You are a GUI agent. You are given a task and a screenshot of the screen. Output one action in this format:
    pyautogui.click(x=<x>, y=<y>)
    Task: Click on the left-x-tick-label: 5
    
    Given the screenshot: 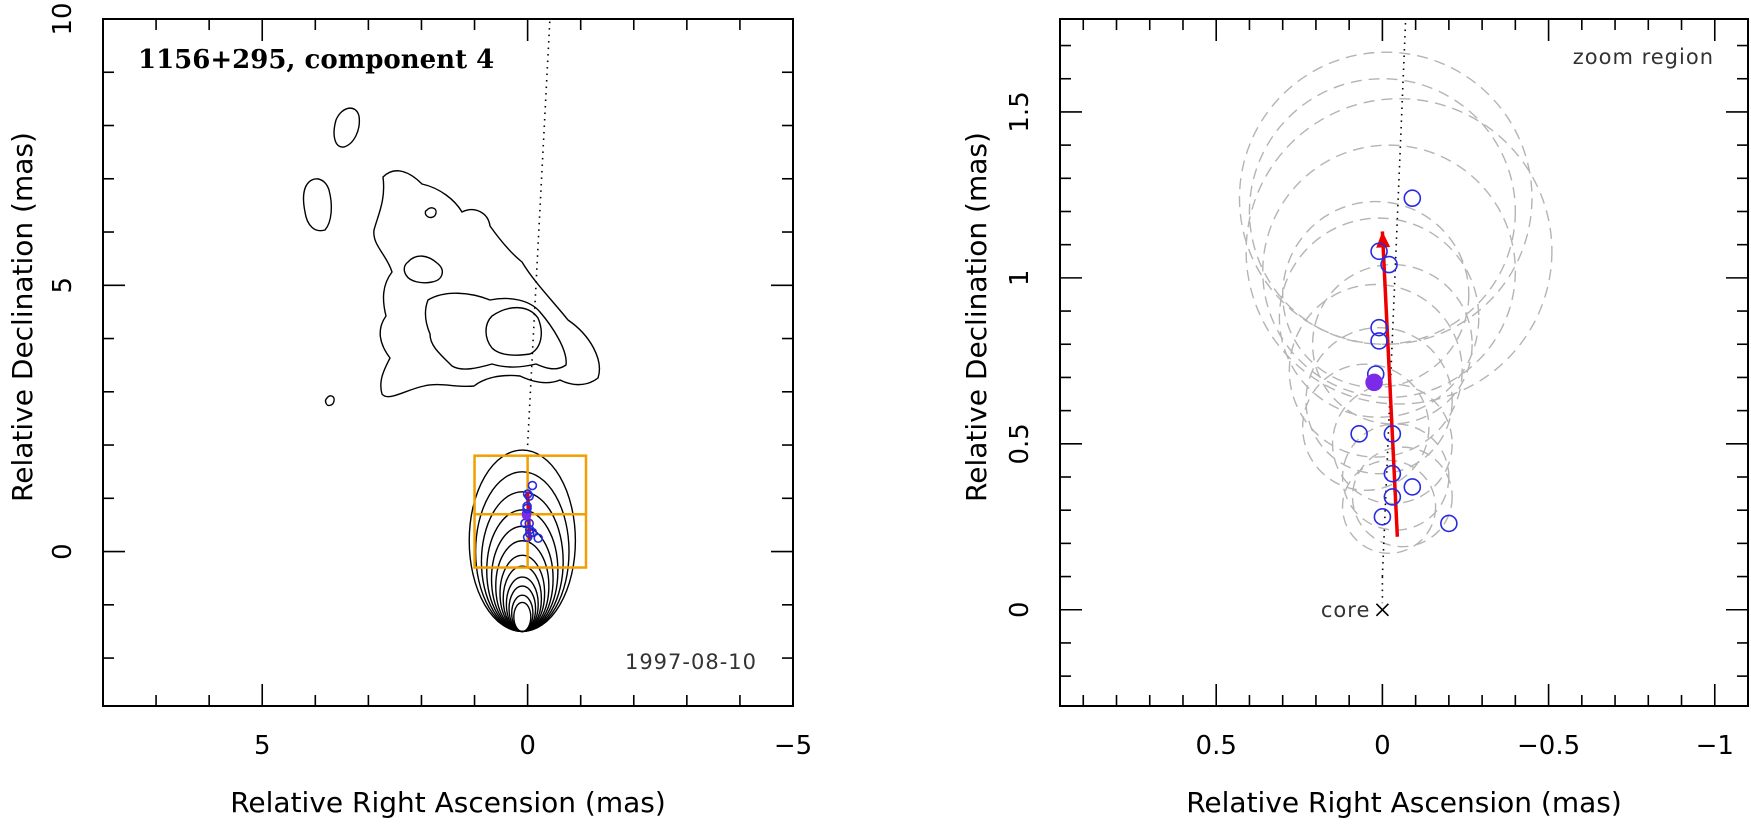 What is the action you would take?
    pyautogui.click(x=262, y=746)
    